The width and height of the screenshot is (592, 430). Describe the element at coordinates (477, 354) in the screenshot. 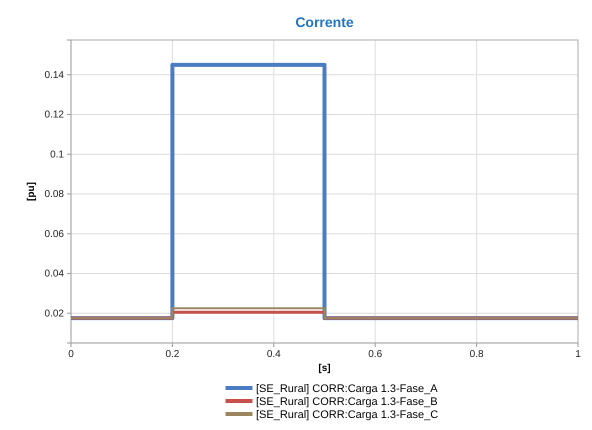

I see `x-tick-label: 0.8` at that location.